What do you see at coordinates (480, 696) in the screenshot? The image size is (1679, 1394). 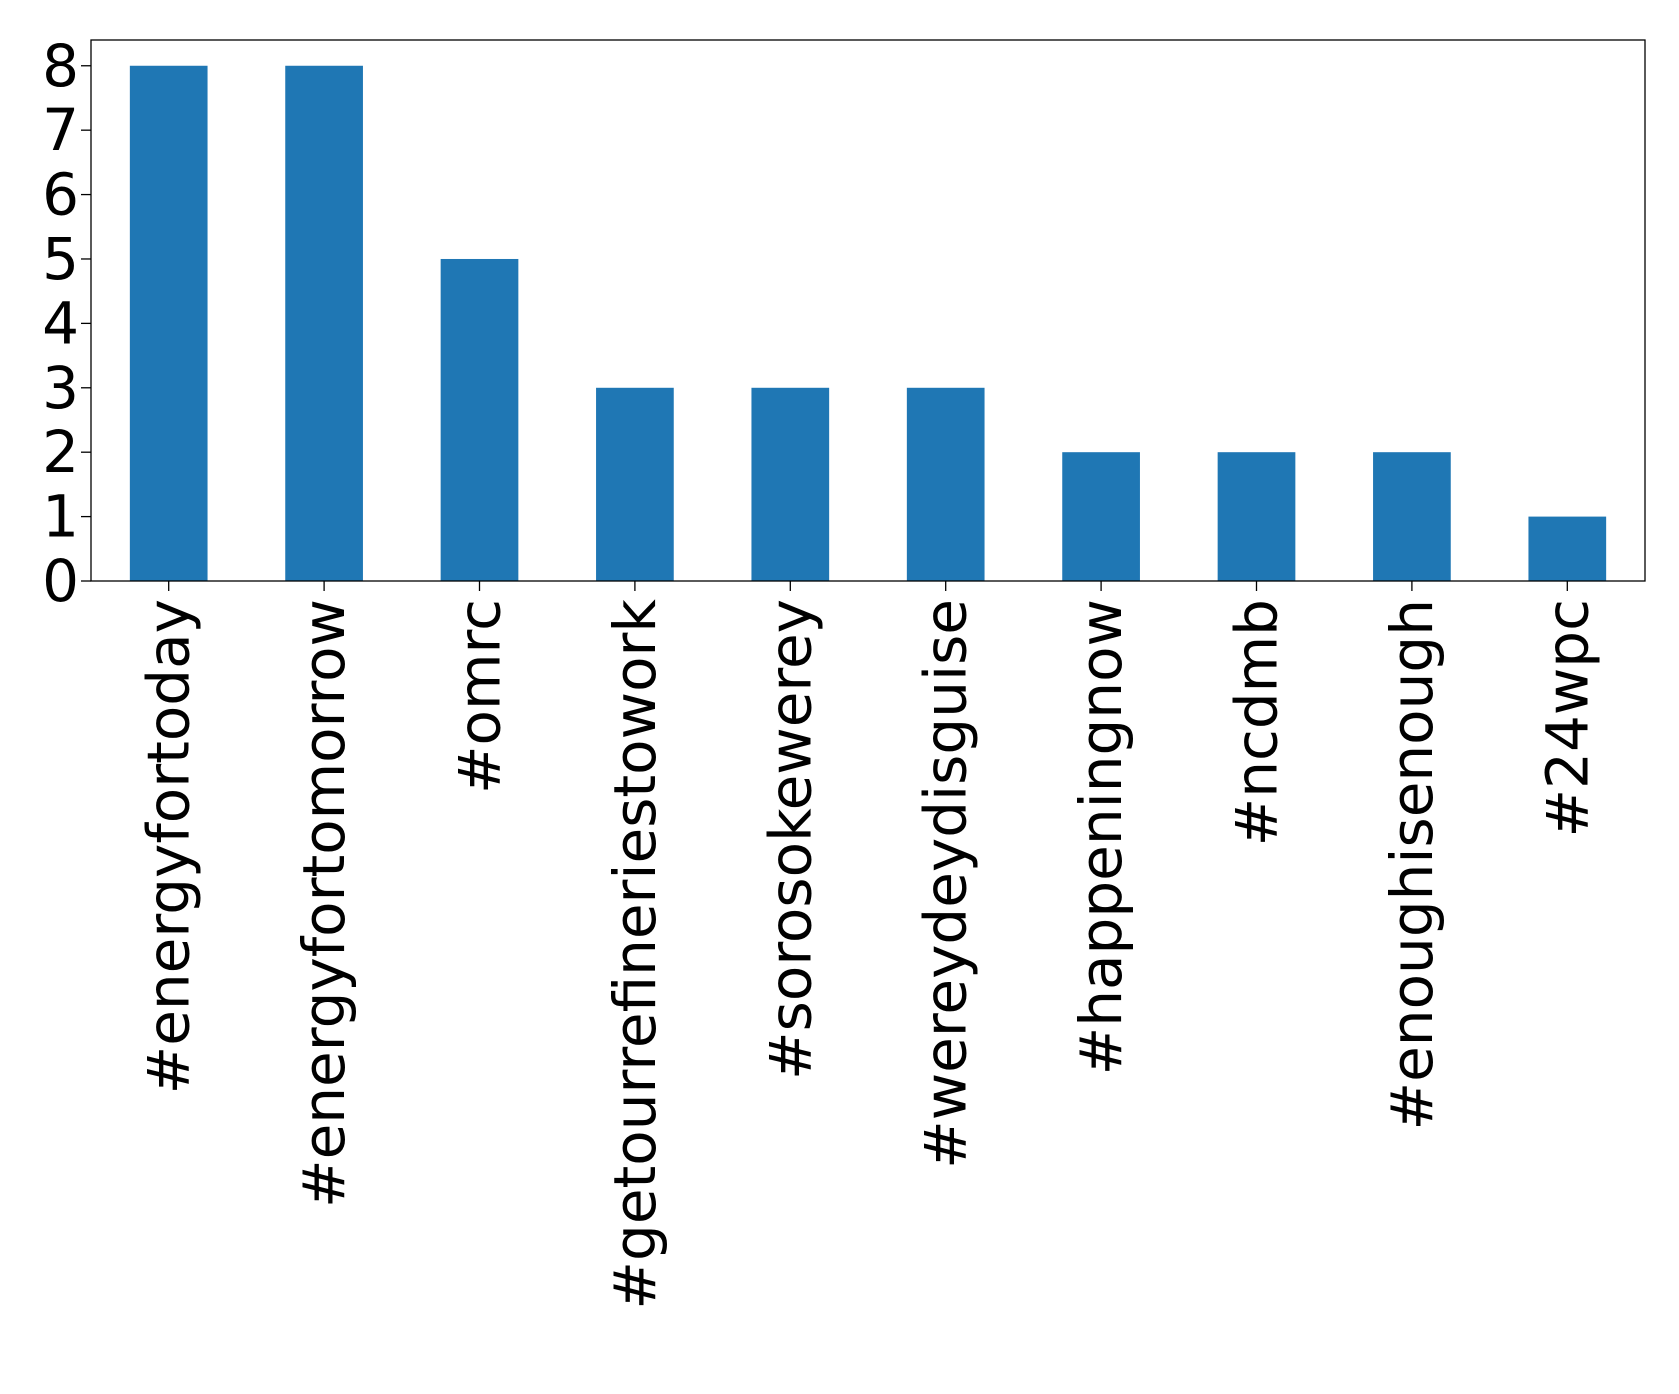 I see `x-tick-label-2: #omrc` at bounding box center [480, 696].